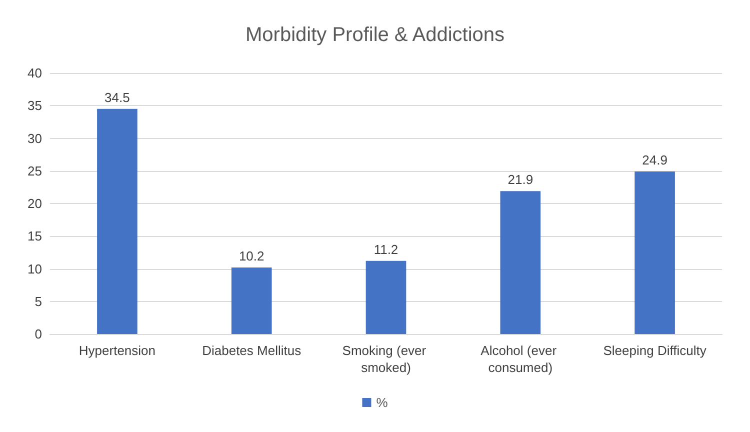  What do you see at coordinates (117, 97) in the screenshot?
I see `data-label: 34.5` at bounding box center [117, 97].